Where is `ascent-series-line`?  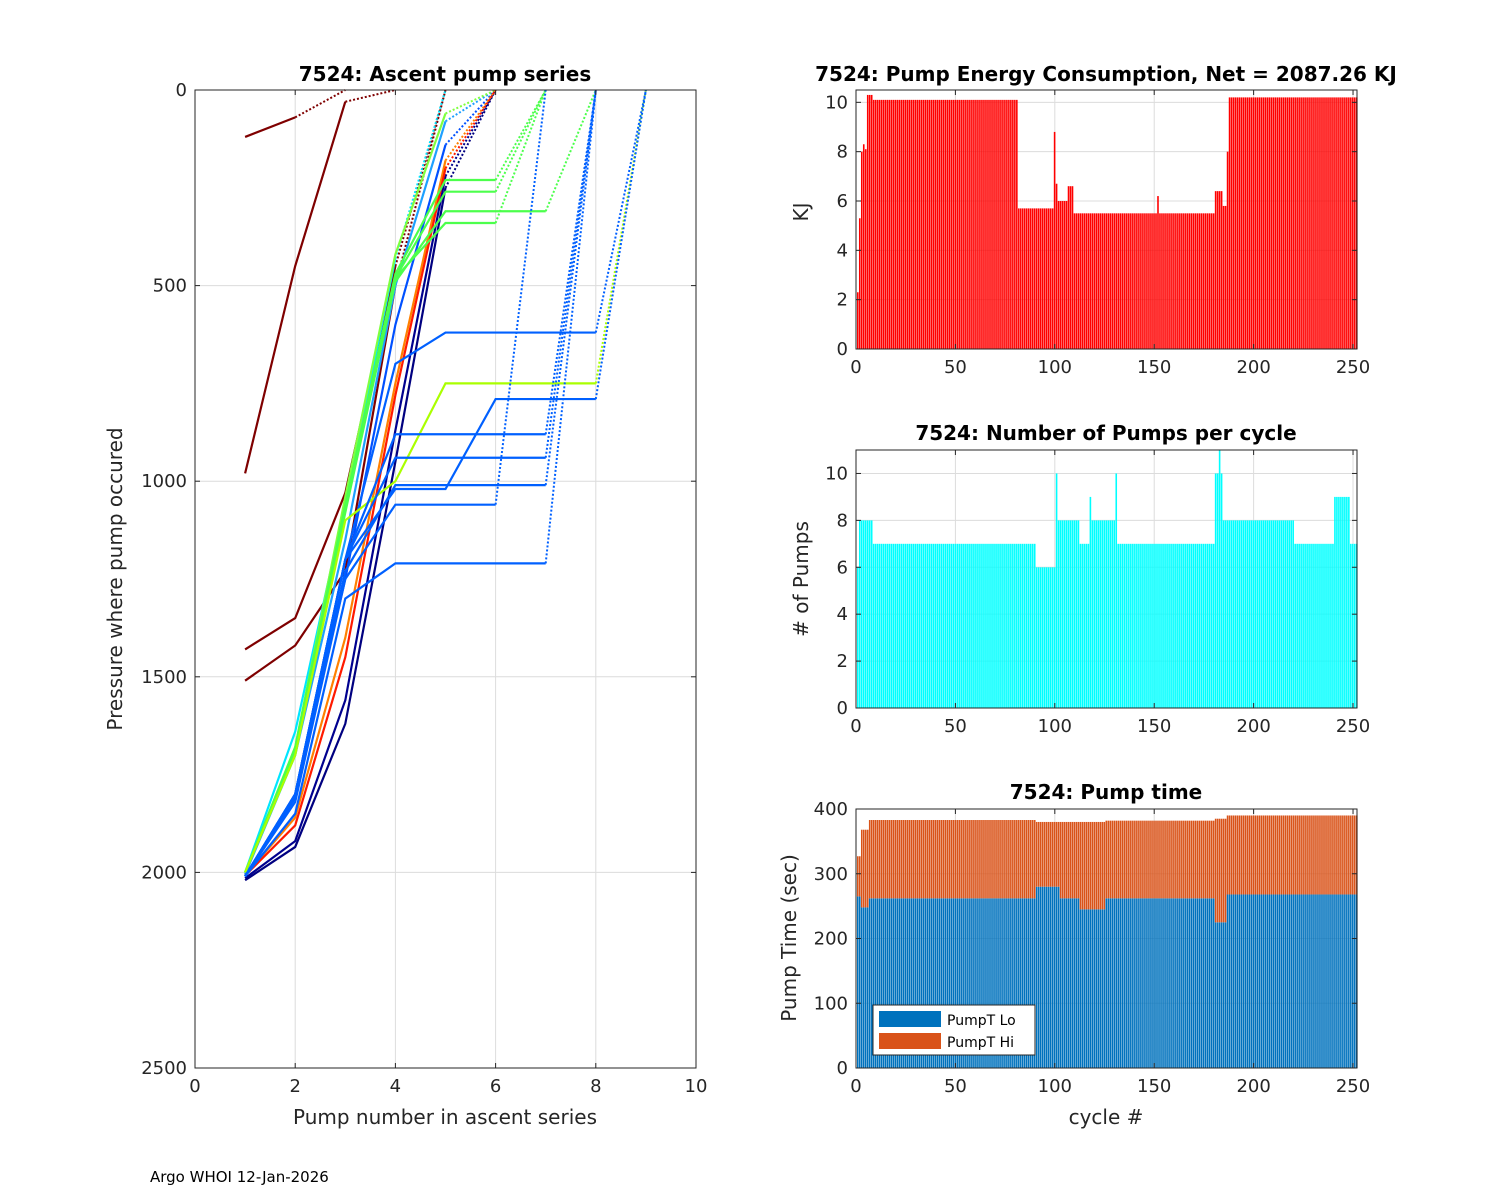 ascent-series-line is located at coordinates (320, 458).